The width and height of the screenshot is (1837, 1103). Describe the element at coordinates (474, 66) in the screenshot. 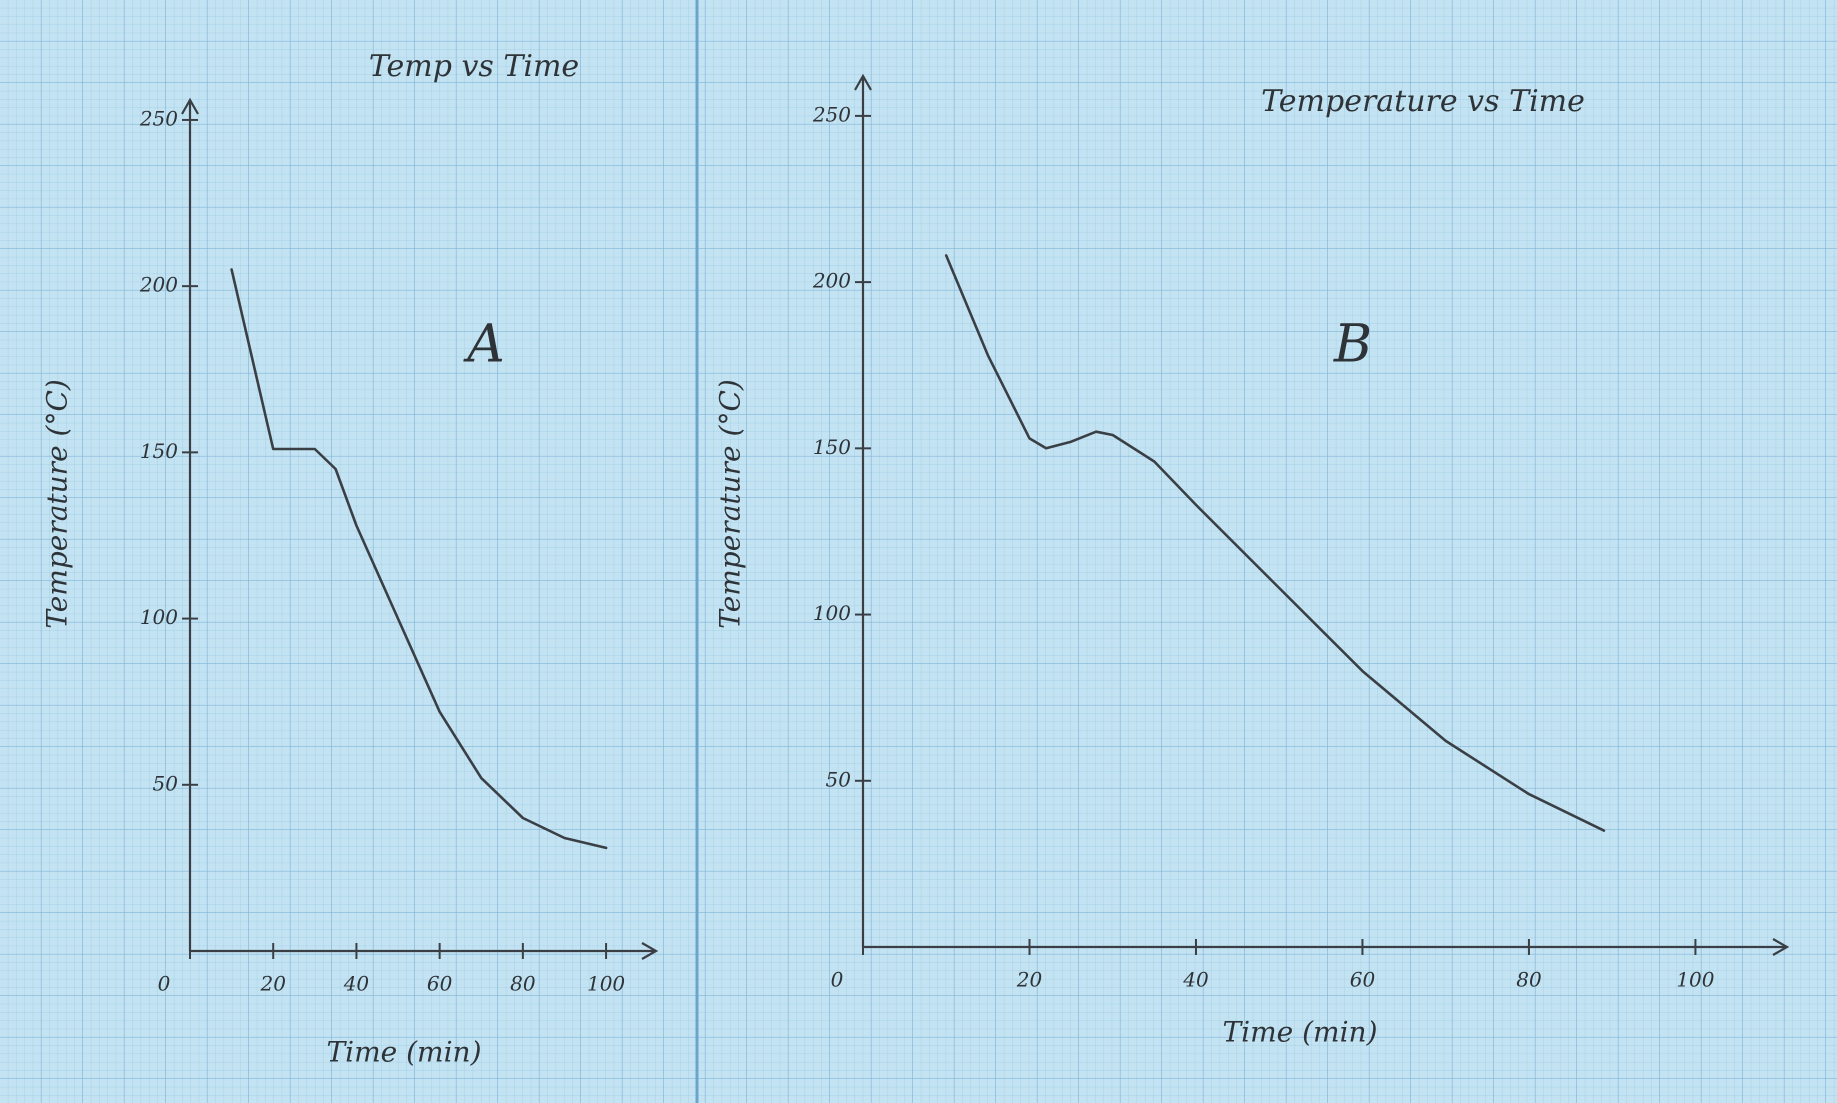

I see `chart-title: Temp vs Time` at that location.